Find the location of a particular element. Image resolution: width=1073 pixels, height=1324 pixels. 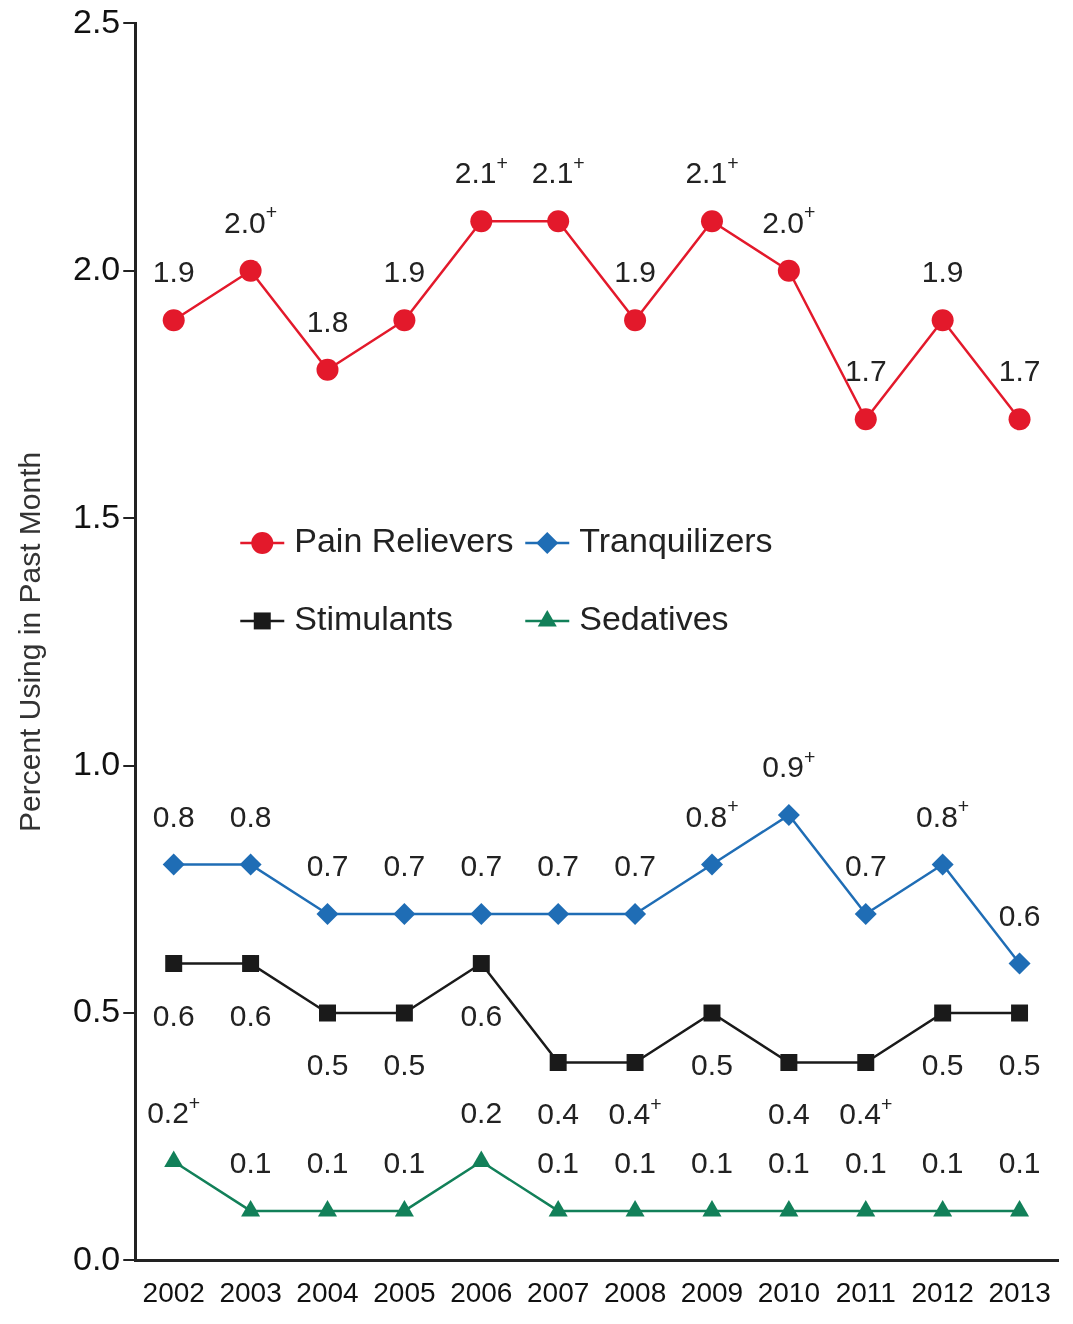

y-tick-label: 0.5 is located at coordinates (97, 1010).